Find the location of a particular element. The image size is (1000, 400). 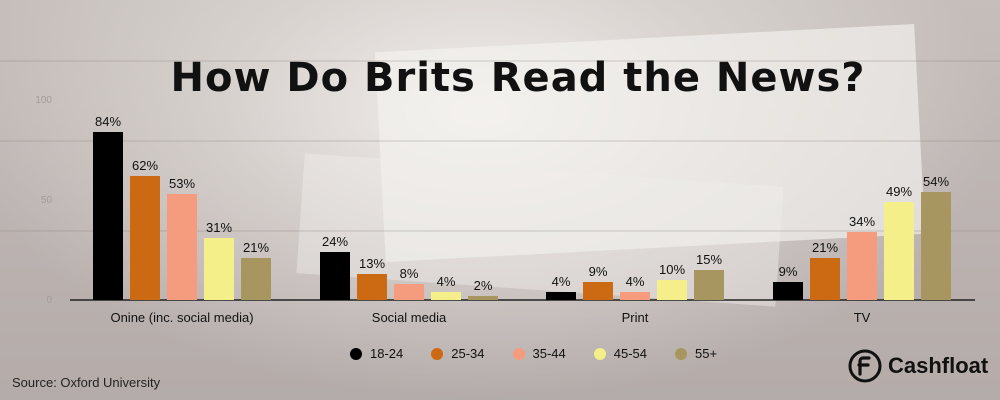

data-label: 10% is located at coordinates (672, 269).